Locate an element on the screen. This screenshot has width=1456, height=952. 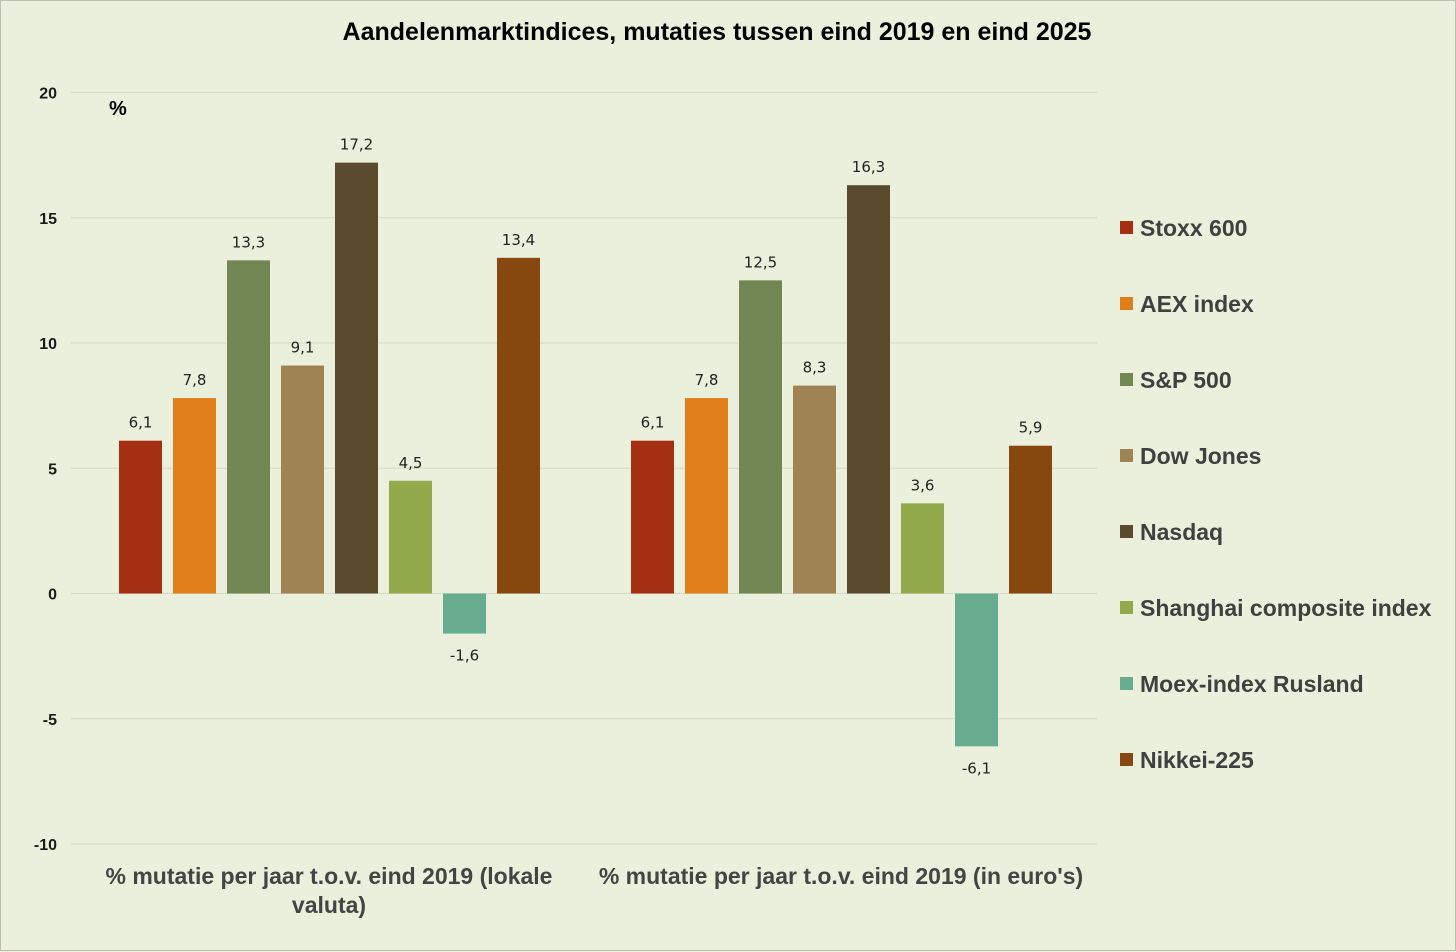
category-label: valuta) is located at coordinates (329, 905).